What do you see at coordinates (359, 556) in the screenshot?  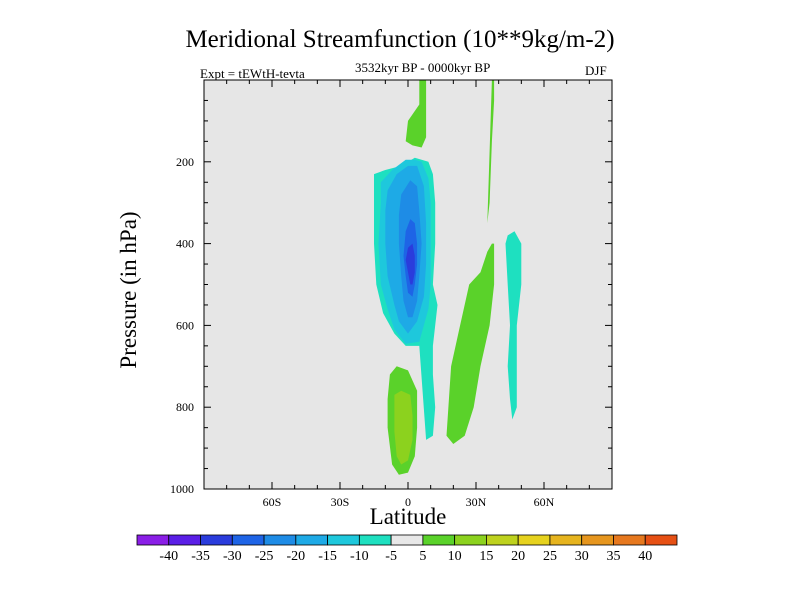 I see `colorbar-label: -10` at bounding box center [359, 556].